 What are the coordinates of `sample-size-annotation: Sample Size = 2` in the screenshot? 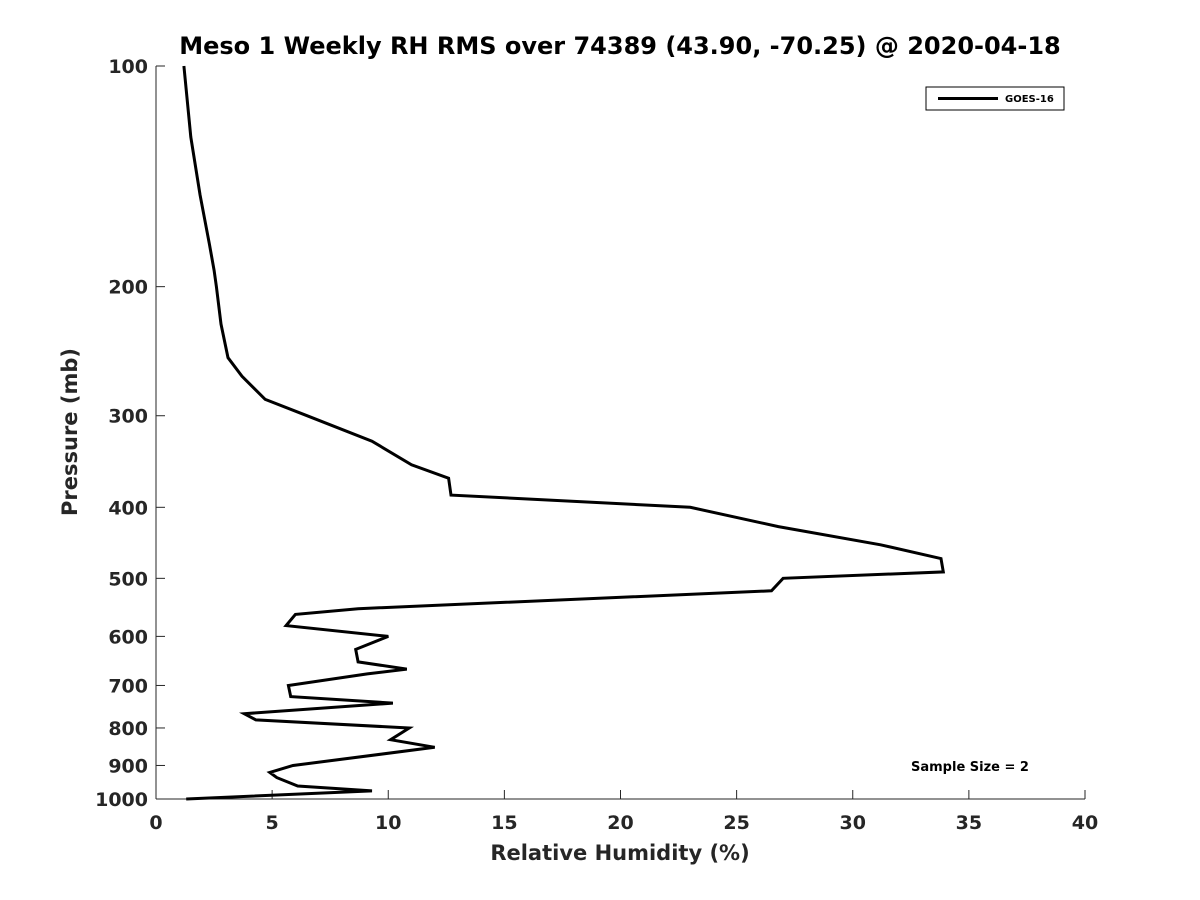 It's located at (970, 767).